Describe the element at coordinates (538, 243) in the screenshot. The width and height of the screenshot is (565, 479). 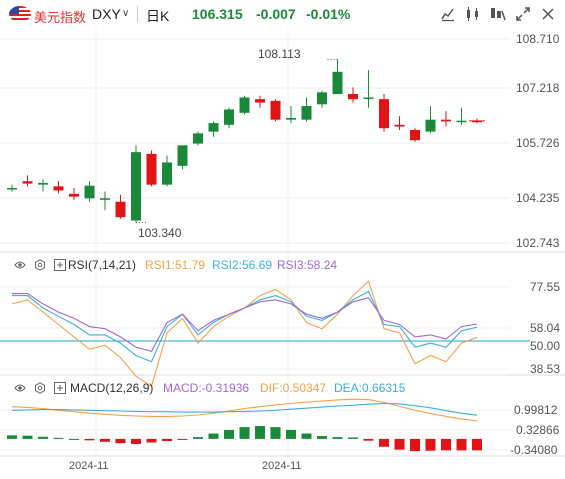
I see `price-axis-label: 102.743` at that location.